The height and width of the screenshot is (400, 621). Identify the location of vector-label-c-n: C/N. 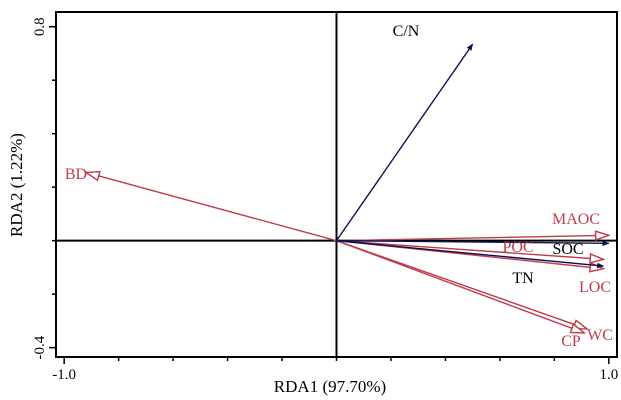
(406, 31).